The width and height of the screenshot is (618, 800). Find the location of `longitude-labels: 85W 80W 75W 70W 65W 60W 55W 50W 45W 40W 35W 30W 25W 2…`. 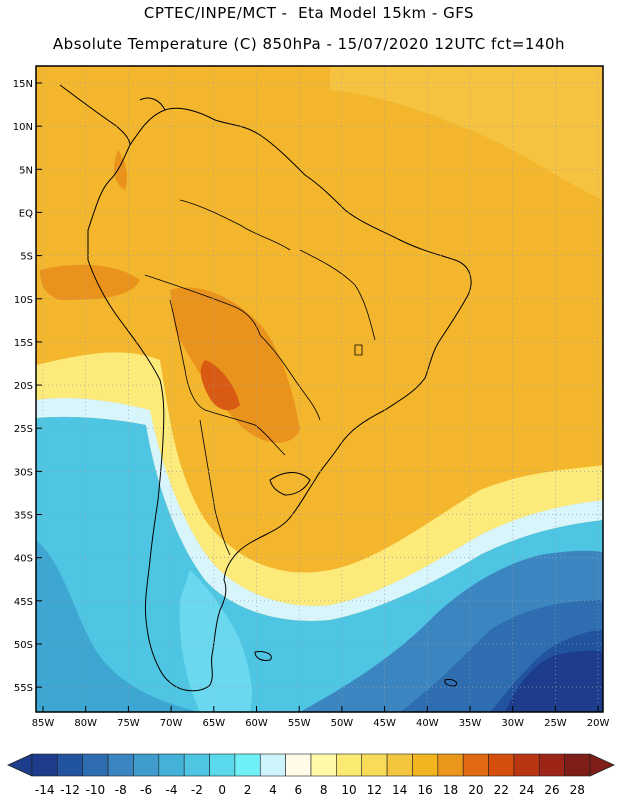

longitude-labels: 85W 80W 75W 70W 65W 60W 55W 50W 45W 40W 35W 30W 25W 2… is located at coordinates (321, 717).